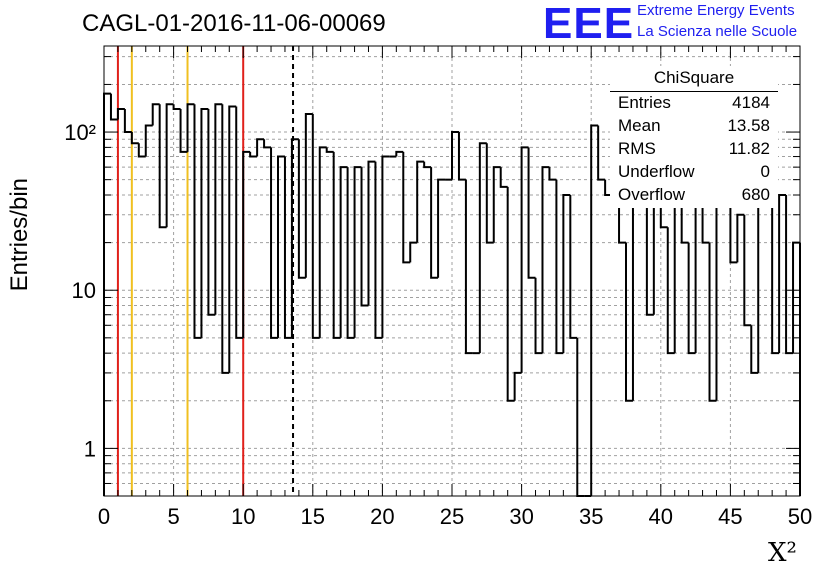 This screenshot has width=836, height=572. Describe the element at coordinates (694, 127) in the screenshot. I see `stats-row-mean: Mean 13.58` at that location.